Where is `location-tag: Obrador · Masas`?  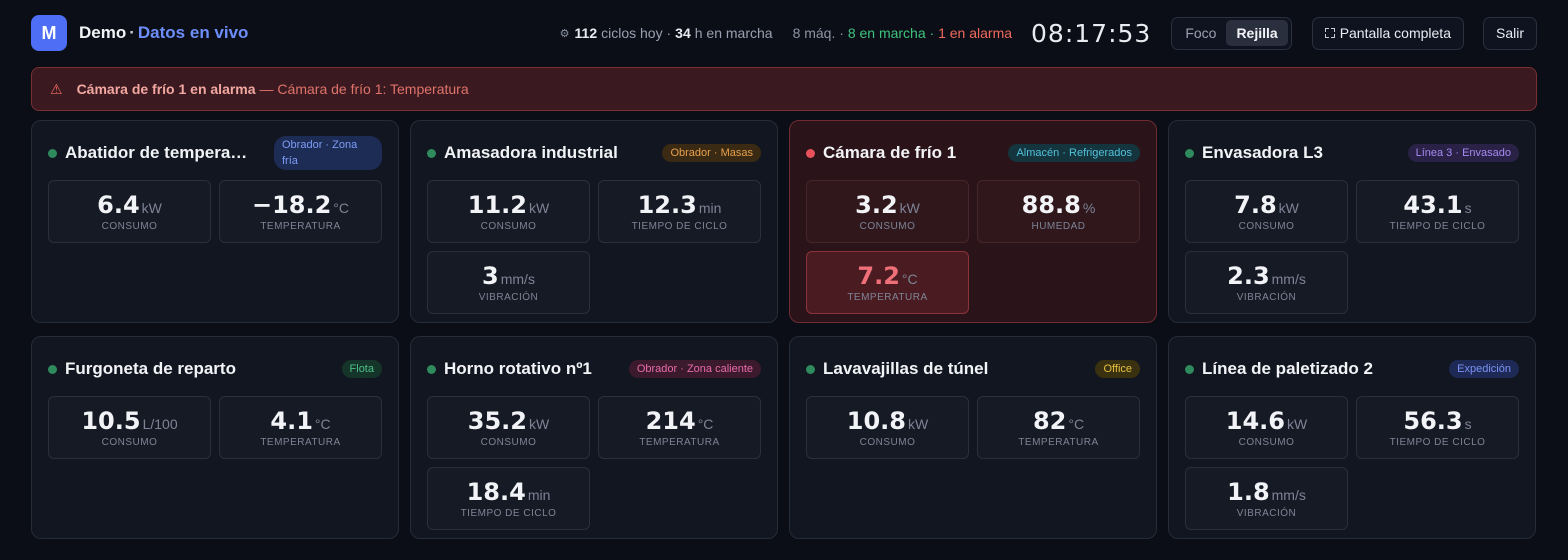 location-tag: Obrador · Masas is located at coordinates (711, 153).